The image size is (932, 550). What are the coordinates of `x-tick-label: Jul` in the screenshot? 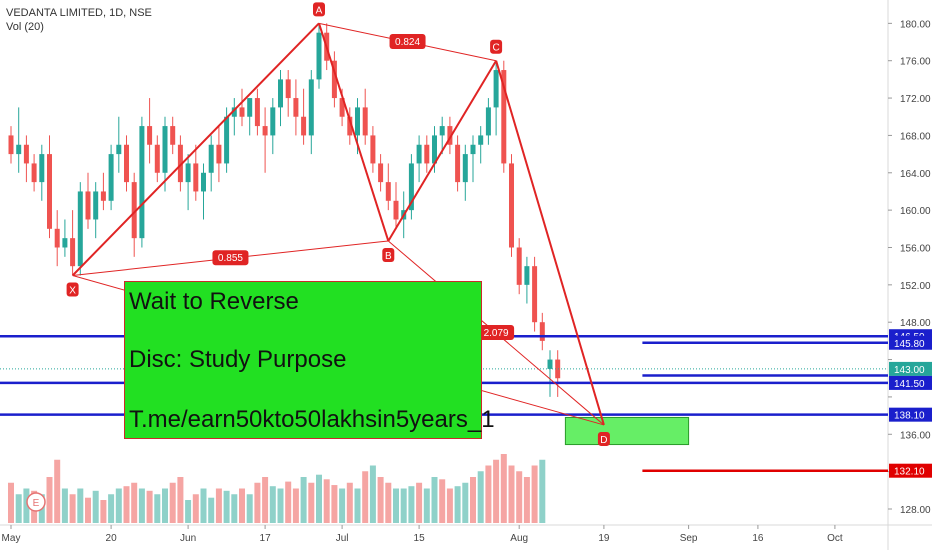 It's located at (342, 538).